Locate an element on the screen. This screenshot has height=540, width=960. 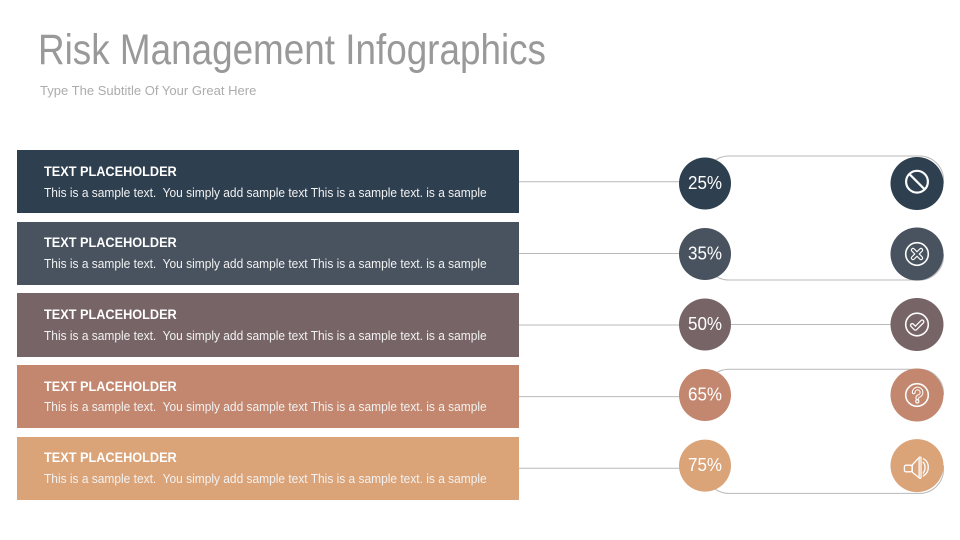
svg-text: 50% is located at coordinates (705, 324).